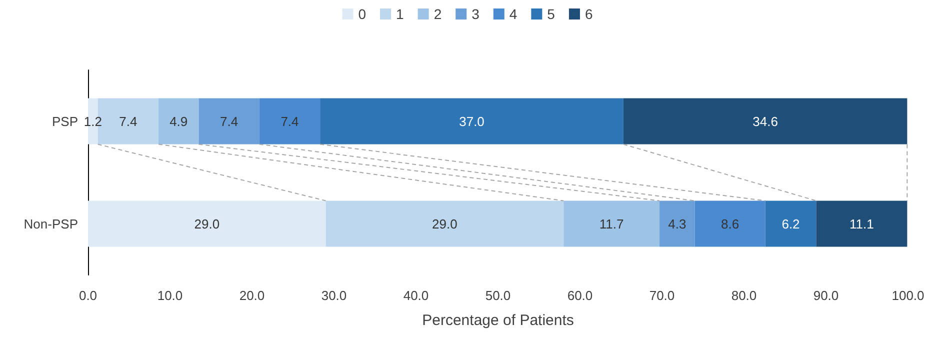 This screenshot has height=356, width=935. What do you see at coordinates (93, 121) in the screenshot?
I see `data-label: 1.2` at bounding box center [93, 121].